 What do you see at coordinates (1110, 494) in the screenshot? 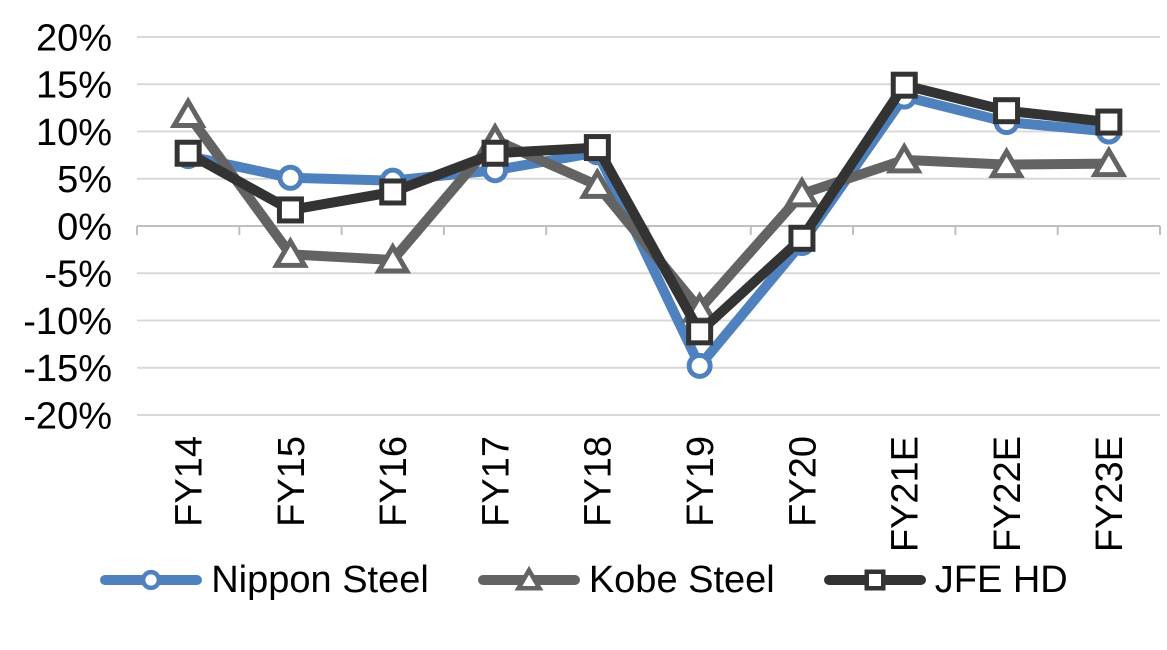
I see `x-tick-label-fy23e: FY23E` at bounding box center [1110, 494].